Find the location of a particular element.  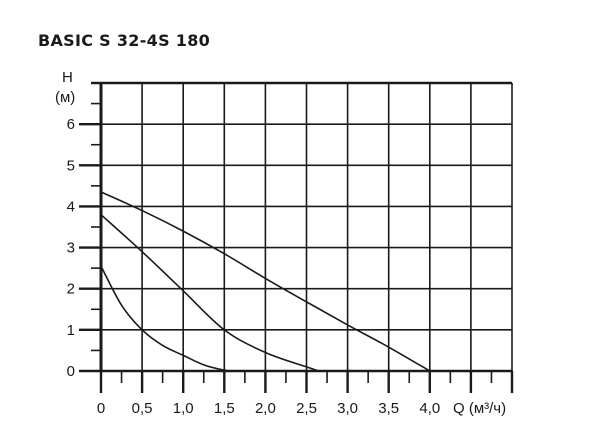

y-tick-label: 1 is located at coordinates (71, 330).